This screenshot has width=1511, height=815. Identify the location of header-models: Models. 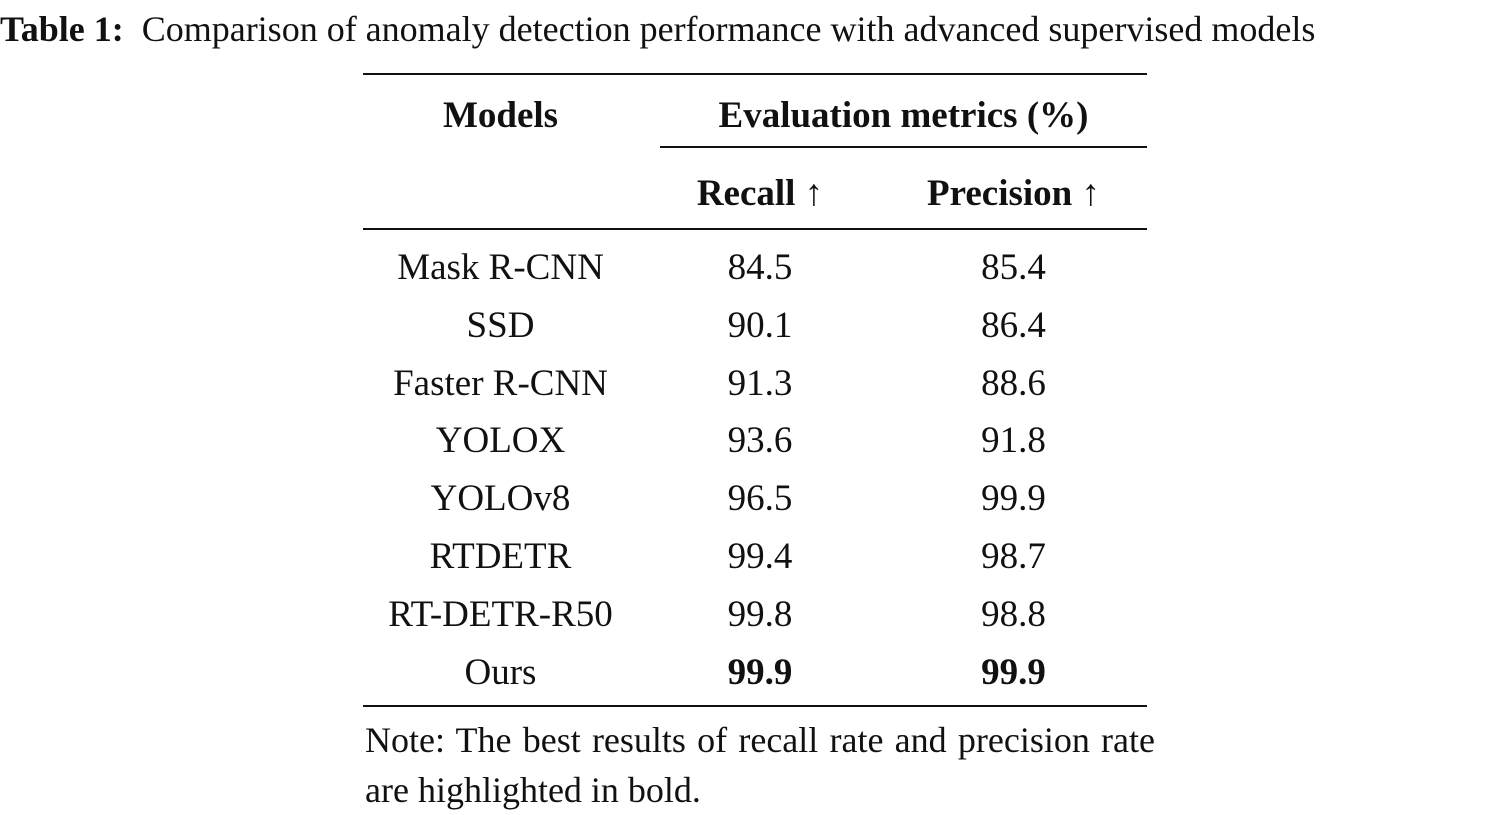
(500, 115).